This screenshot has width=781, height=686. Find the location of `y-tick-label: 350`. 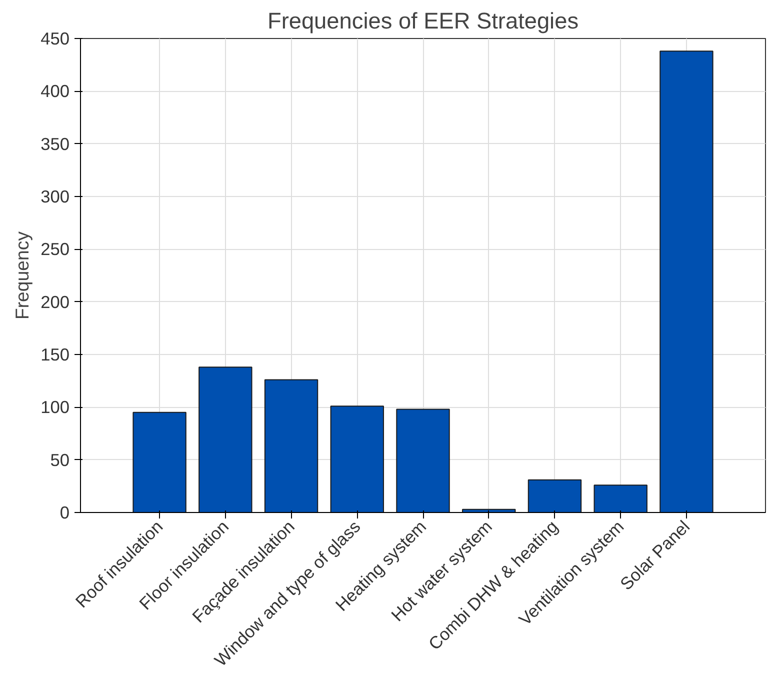

y-tick-label: 350 is located at coordinates (55, 144).